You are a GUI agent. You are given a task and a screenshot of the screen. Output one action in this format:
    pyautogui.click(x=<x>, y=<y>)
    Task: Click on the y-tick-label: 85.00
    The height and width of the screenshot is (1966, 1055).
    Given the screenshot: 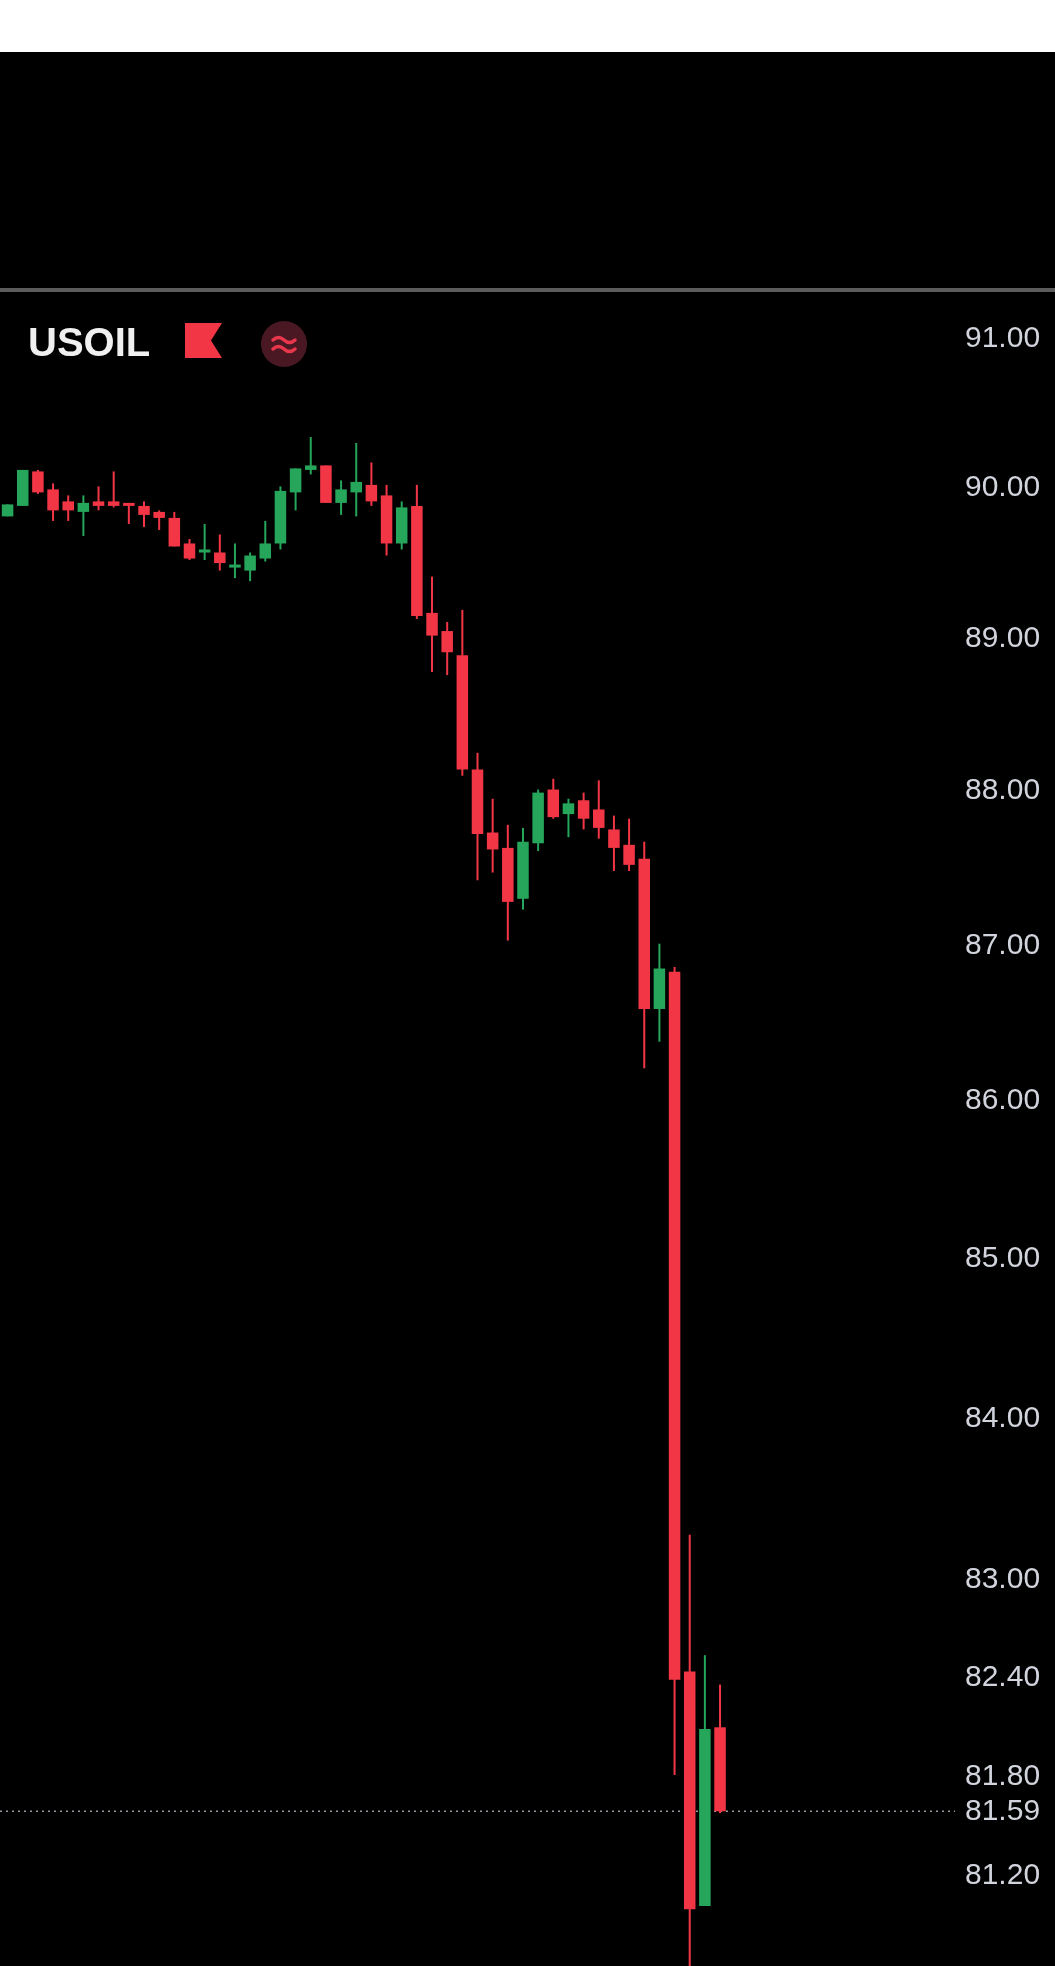 What is the action you would take?
    pyautogui.click(x=1003, y=1257)
    